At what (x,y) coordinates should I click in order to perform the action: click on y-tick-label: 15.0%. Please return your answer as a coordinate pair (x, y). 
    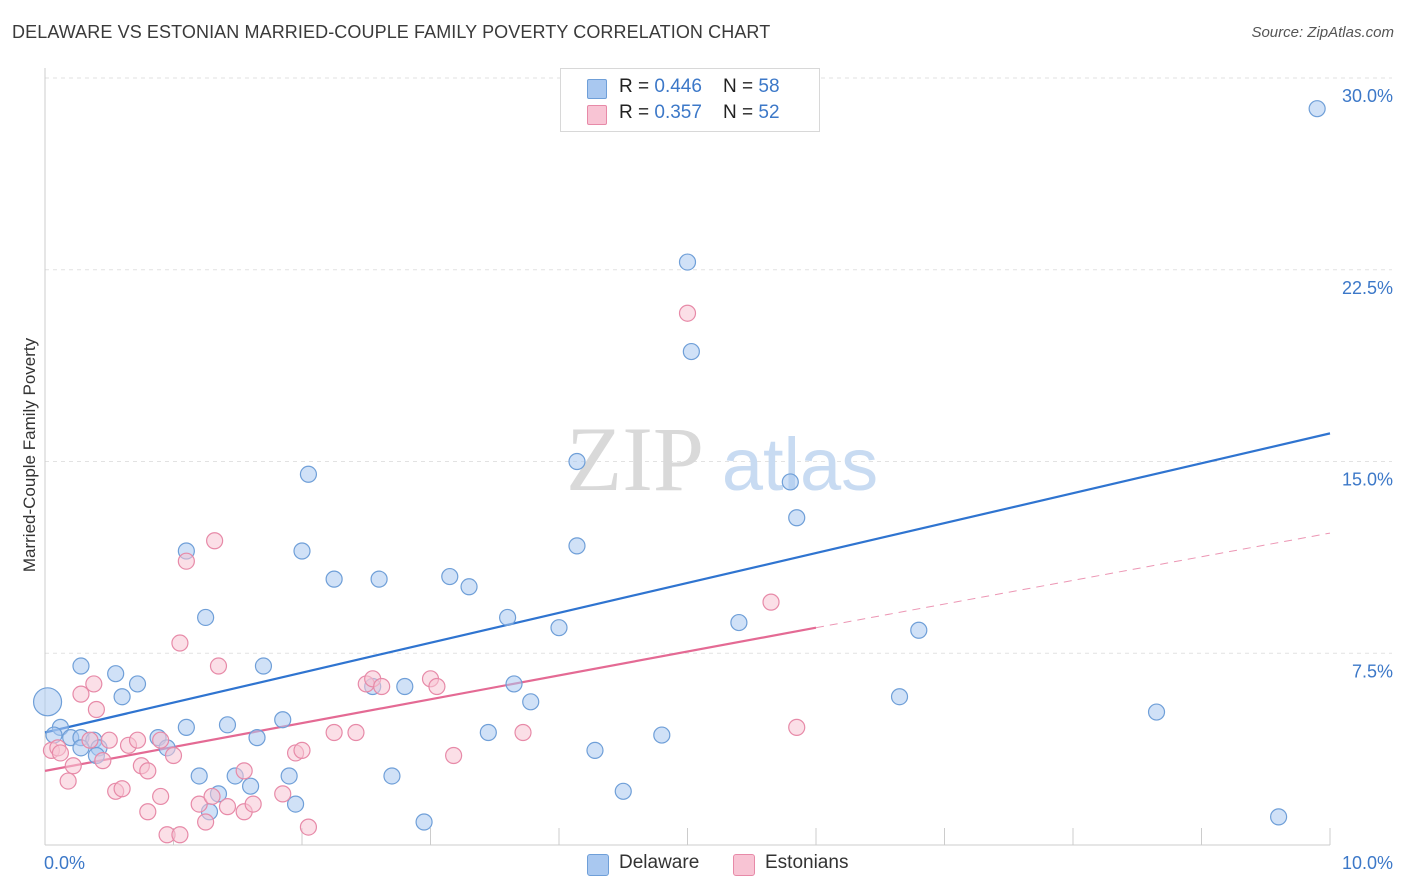
    Looking at the image, I should click on (1367, 480).